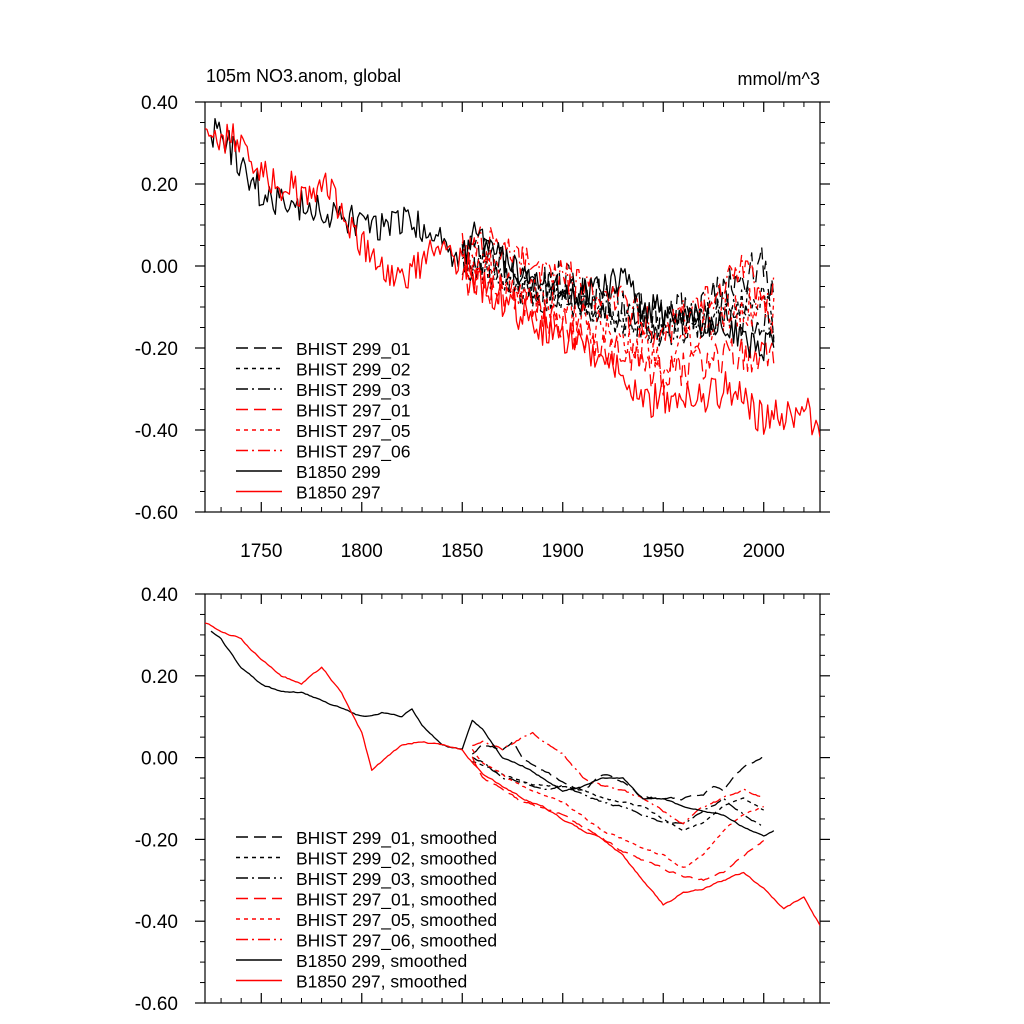  I want to click on x-tick-label: 1800, so click(362, 551).